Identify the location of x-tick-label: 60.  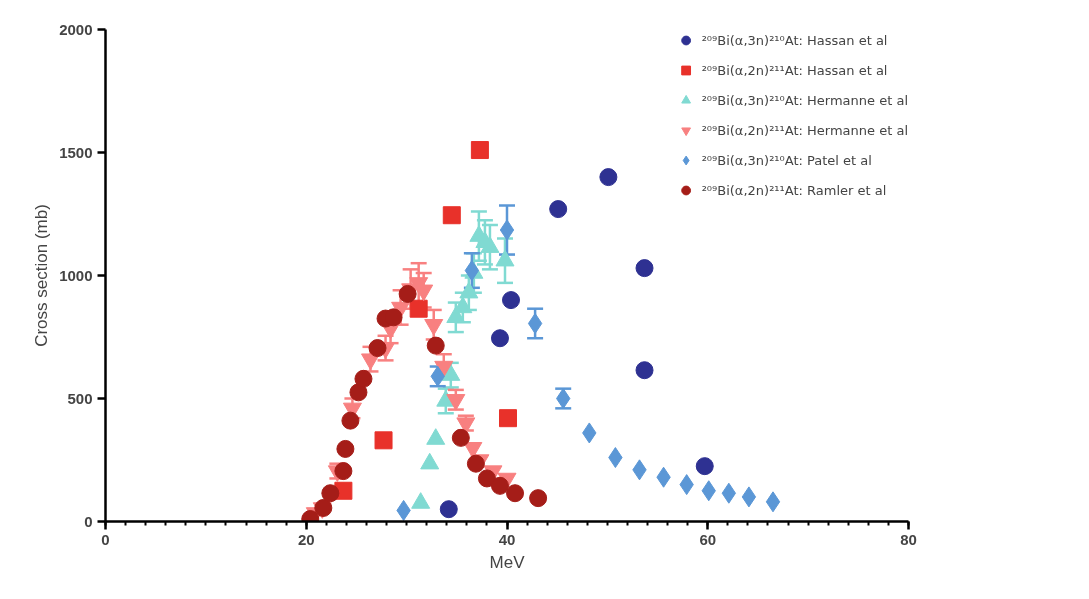
(708, 539).